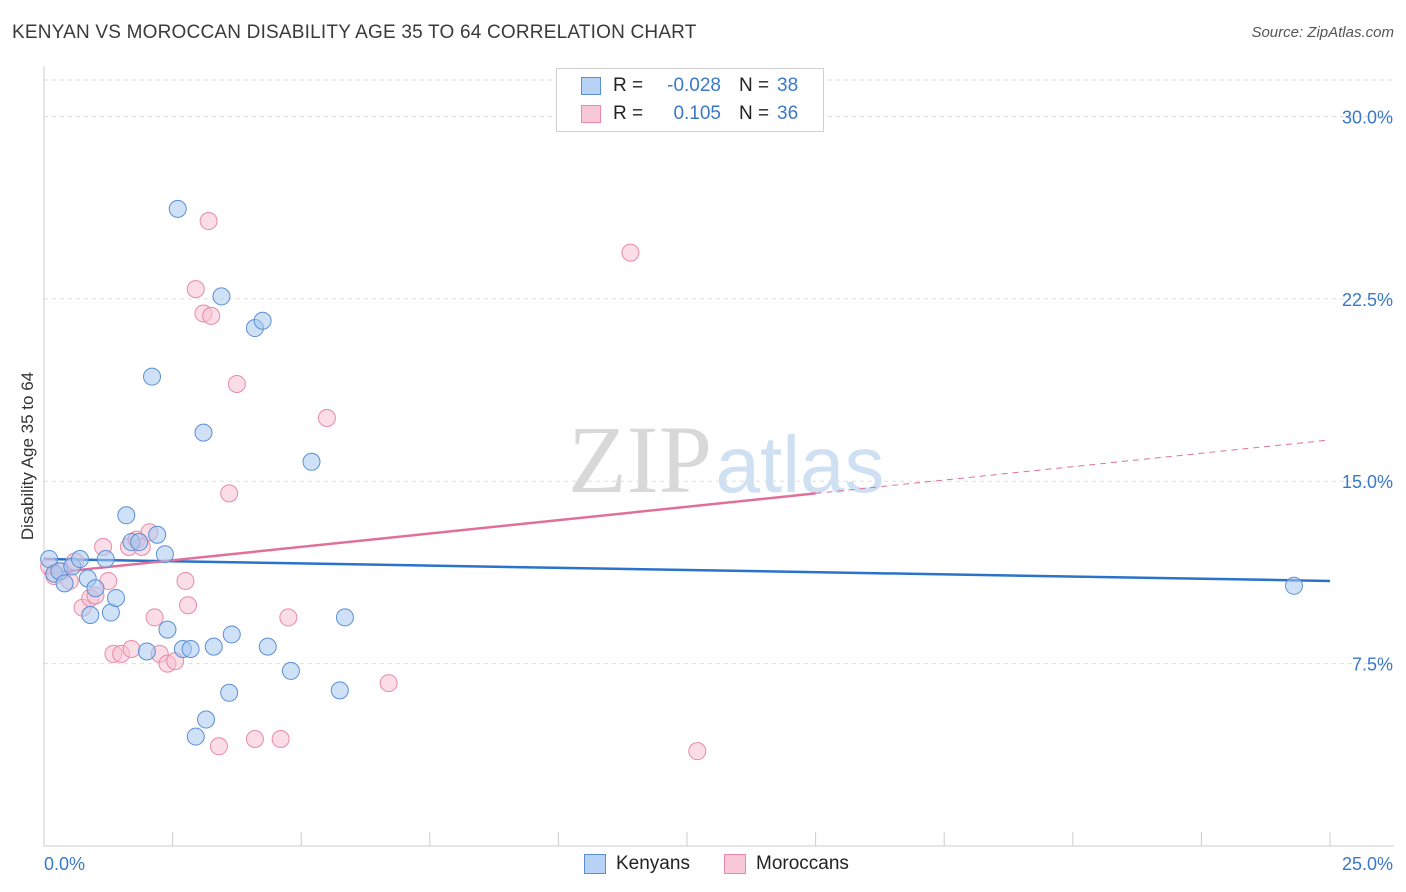 This screenshot has height=892, width=1406. I want to click on source-label: Source: ZipAtlas.com, so click(1322, 32).